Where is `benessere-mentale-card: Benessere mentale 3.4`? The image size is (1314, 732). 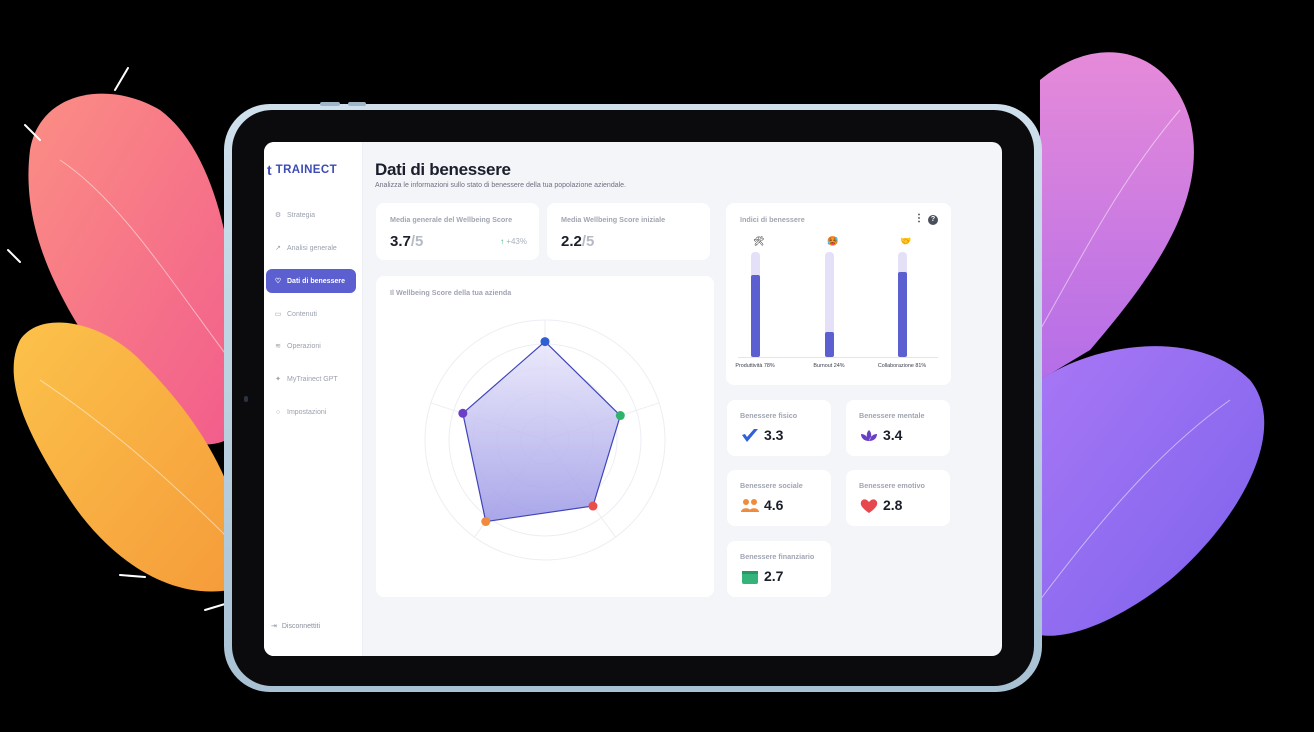 benessere-mentale-card: Benessere mentale 3.4 is located at coordinates (898, 428).